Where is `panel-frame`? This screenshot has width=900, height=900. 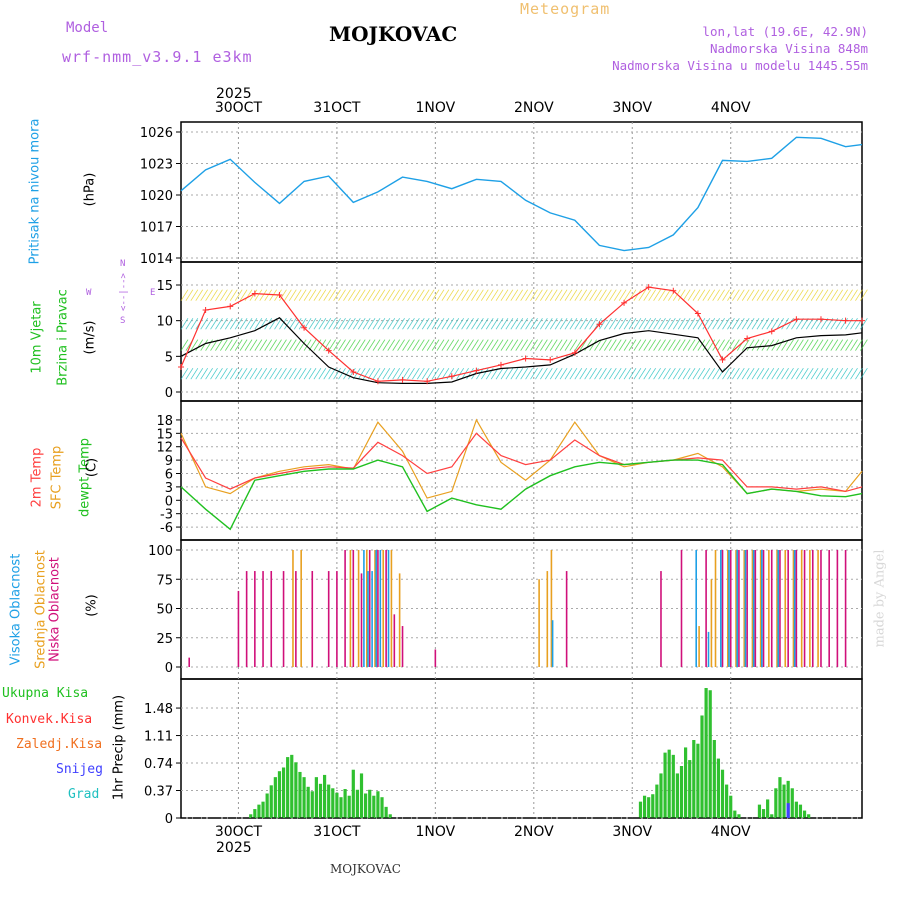
panel-frame is located at coordinates (521, 192).